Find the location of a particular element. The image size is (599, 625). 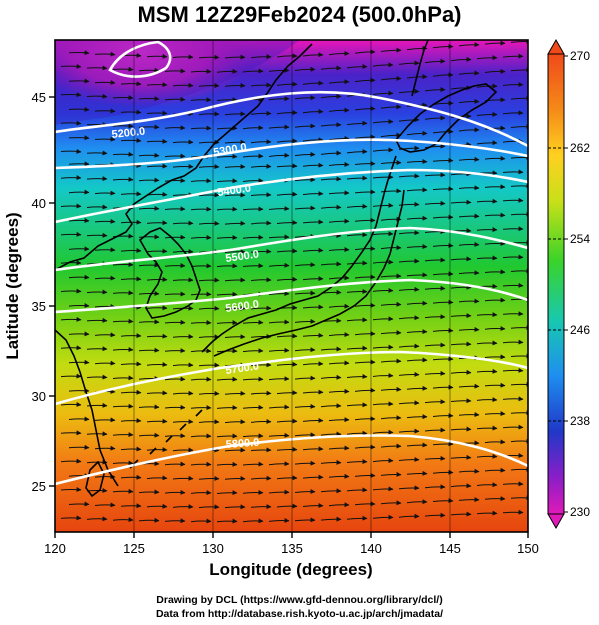

colorbar-lower-arrow is located at coordinates (556, 521).